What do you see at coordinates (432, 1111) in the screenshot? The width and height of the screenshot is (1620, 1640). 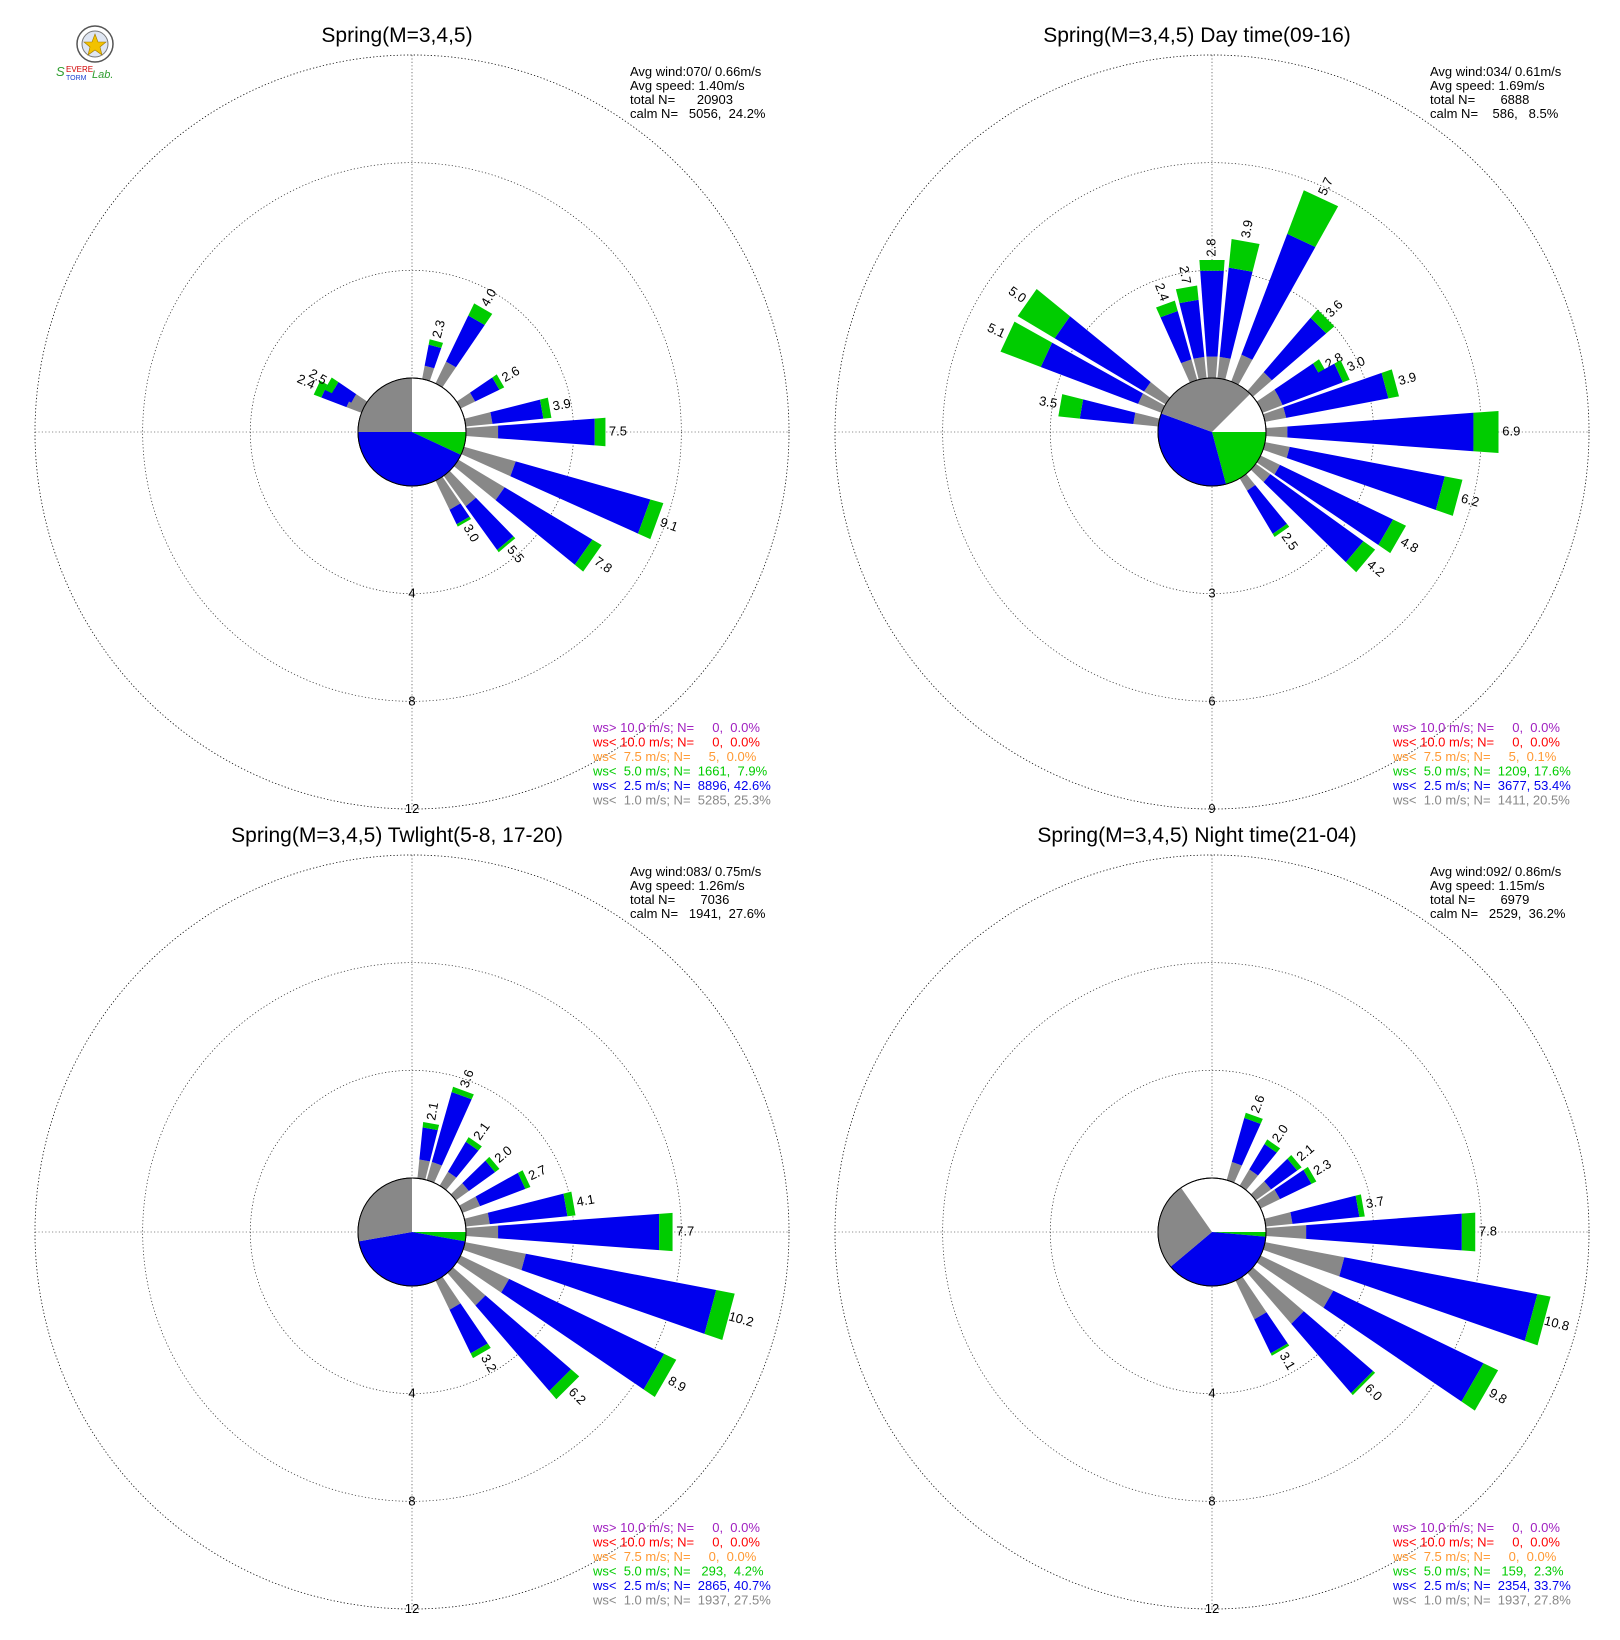 I see `bar-label: 2.1` at bounding box center [432, 1111].